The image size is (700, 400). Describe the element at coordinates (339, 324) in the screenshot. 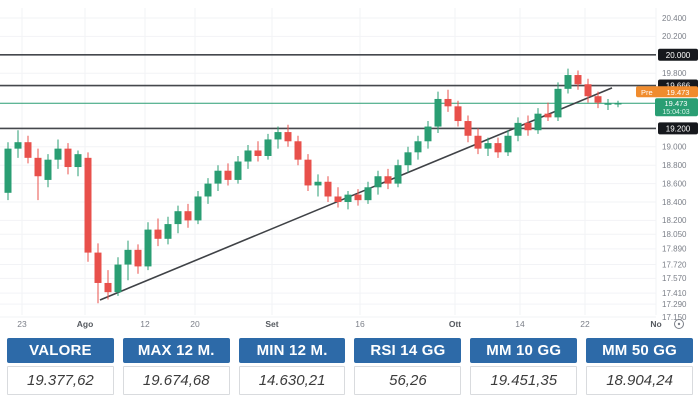

I see `time-axis-labels: 23 Ago 12 20 Set 16 Ott 14 22 No` at that location.